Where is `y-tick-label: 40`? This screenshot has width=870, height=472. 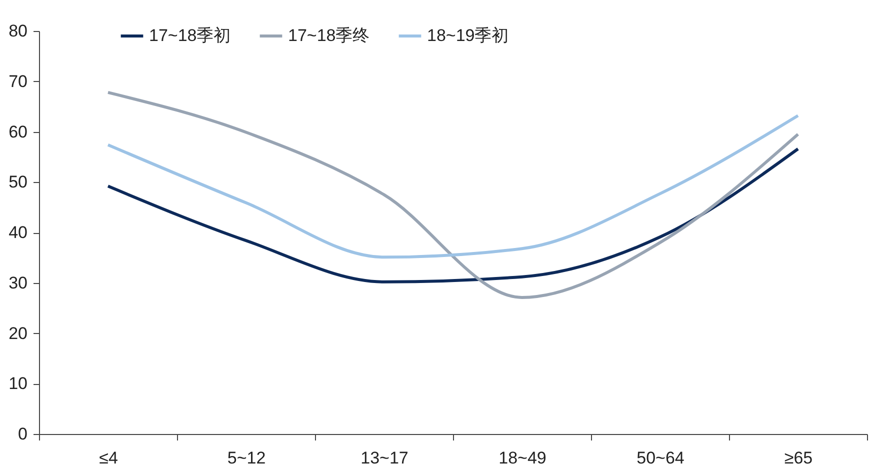
y-tick-label: 40 is located at coordinates (18, 232).